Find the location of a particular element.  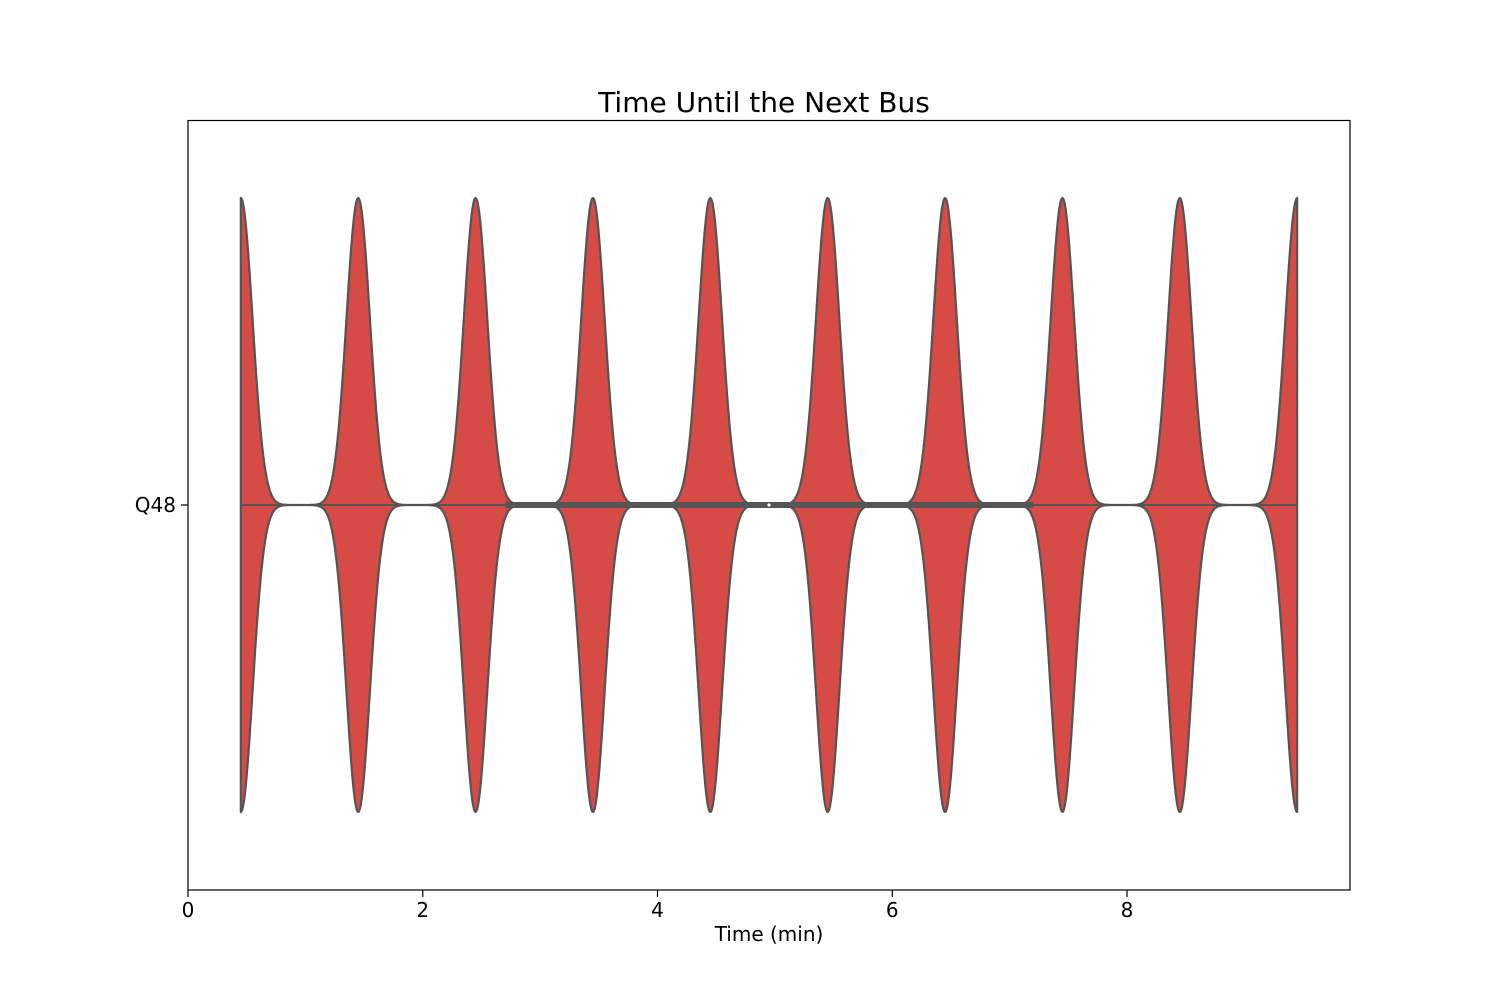

y-axis-ticks: Q48 is located at coordinates (161, 505).